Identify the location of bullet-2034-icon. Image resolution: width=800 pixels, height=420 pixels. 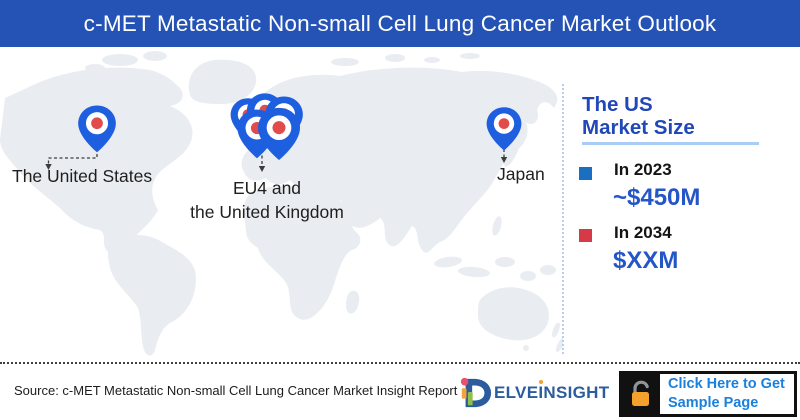
(585, 235).